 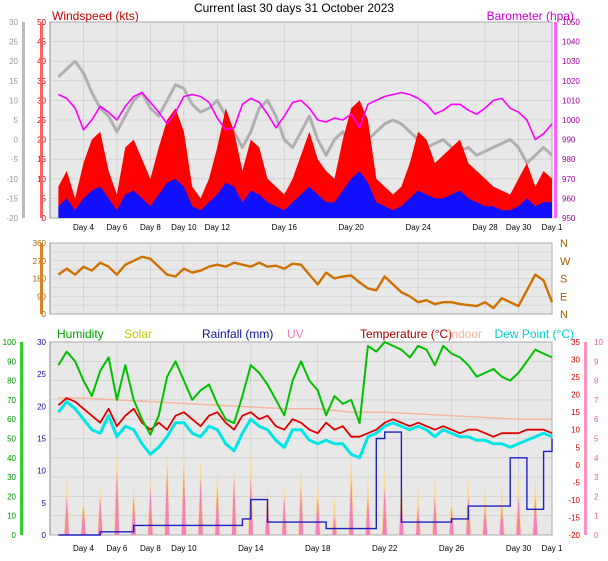 What do you see at coordinates (569, 218) in the screenshot?
I see `baro-ytick-label: 950` at bounding box center [569, 218].